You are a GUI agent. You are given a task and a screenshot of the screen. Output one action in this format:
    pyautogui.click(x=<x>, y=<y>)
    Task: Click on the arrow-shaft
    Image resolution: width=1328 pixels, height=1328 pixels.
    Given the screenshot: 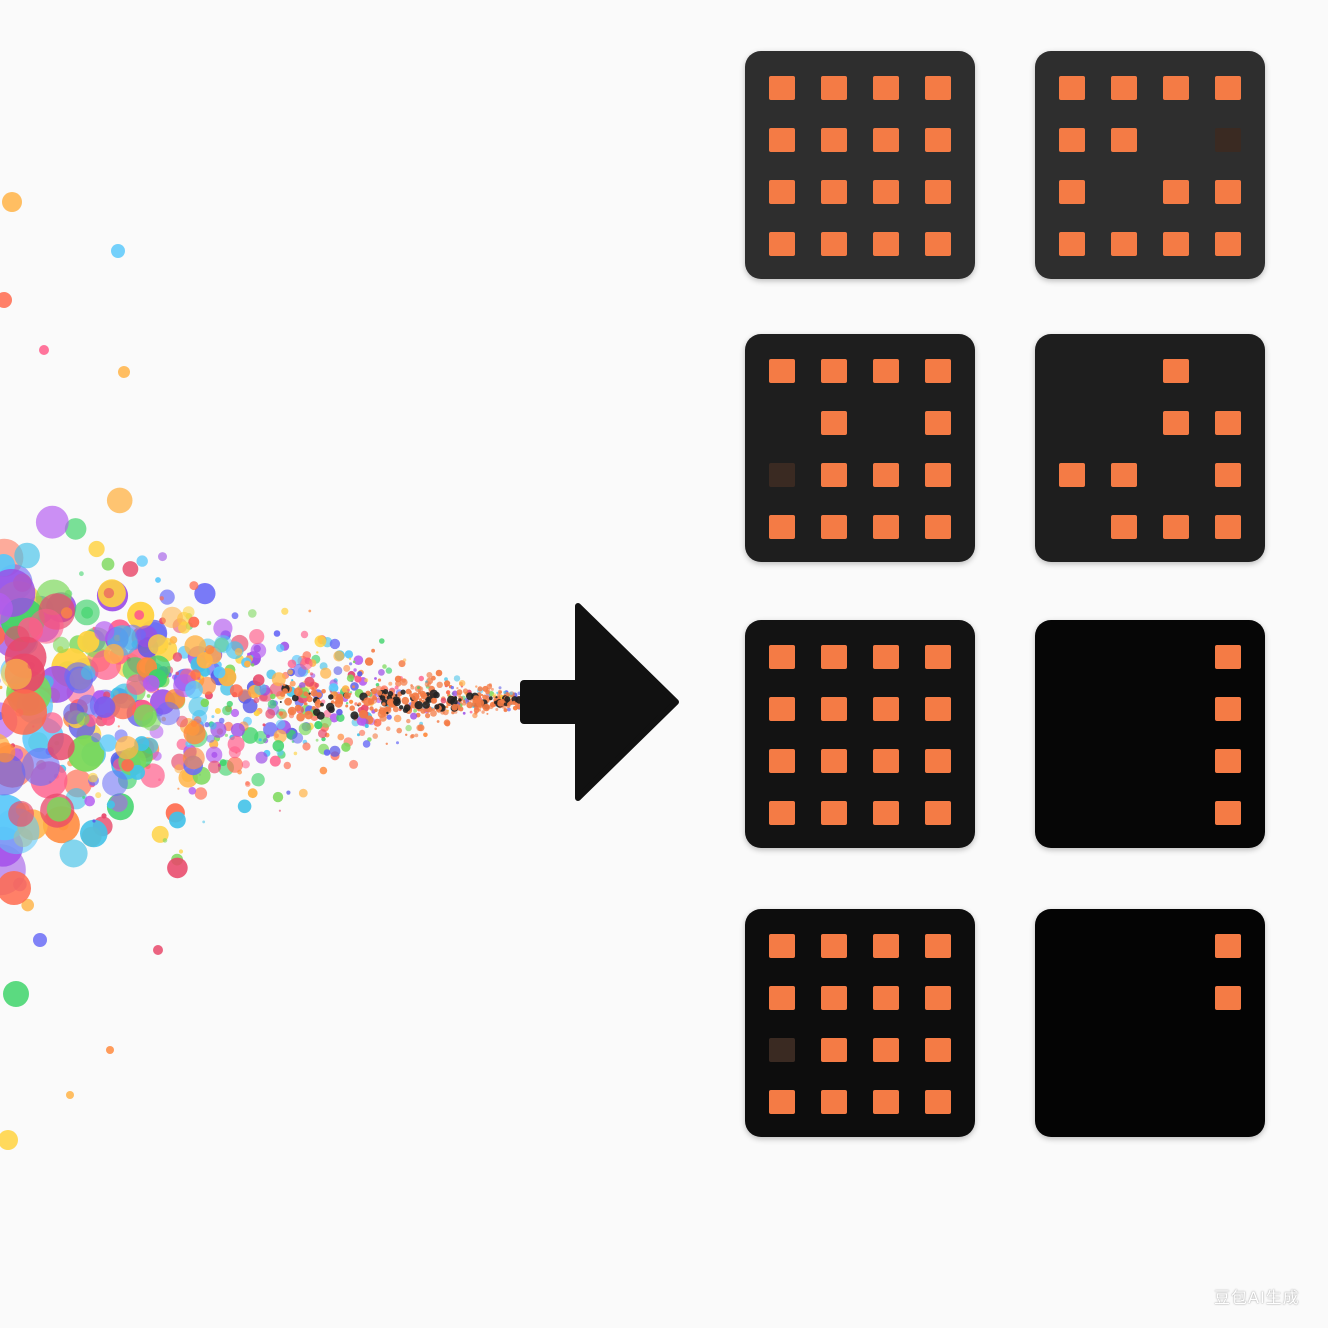 What is the action you would take?
    pyautogui.click(x=553, y=702)
    